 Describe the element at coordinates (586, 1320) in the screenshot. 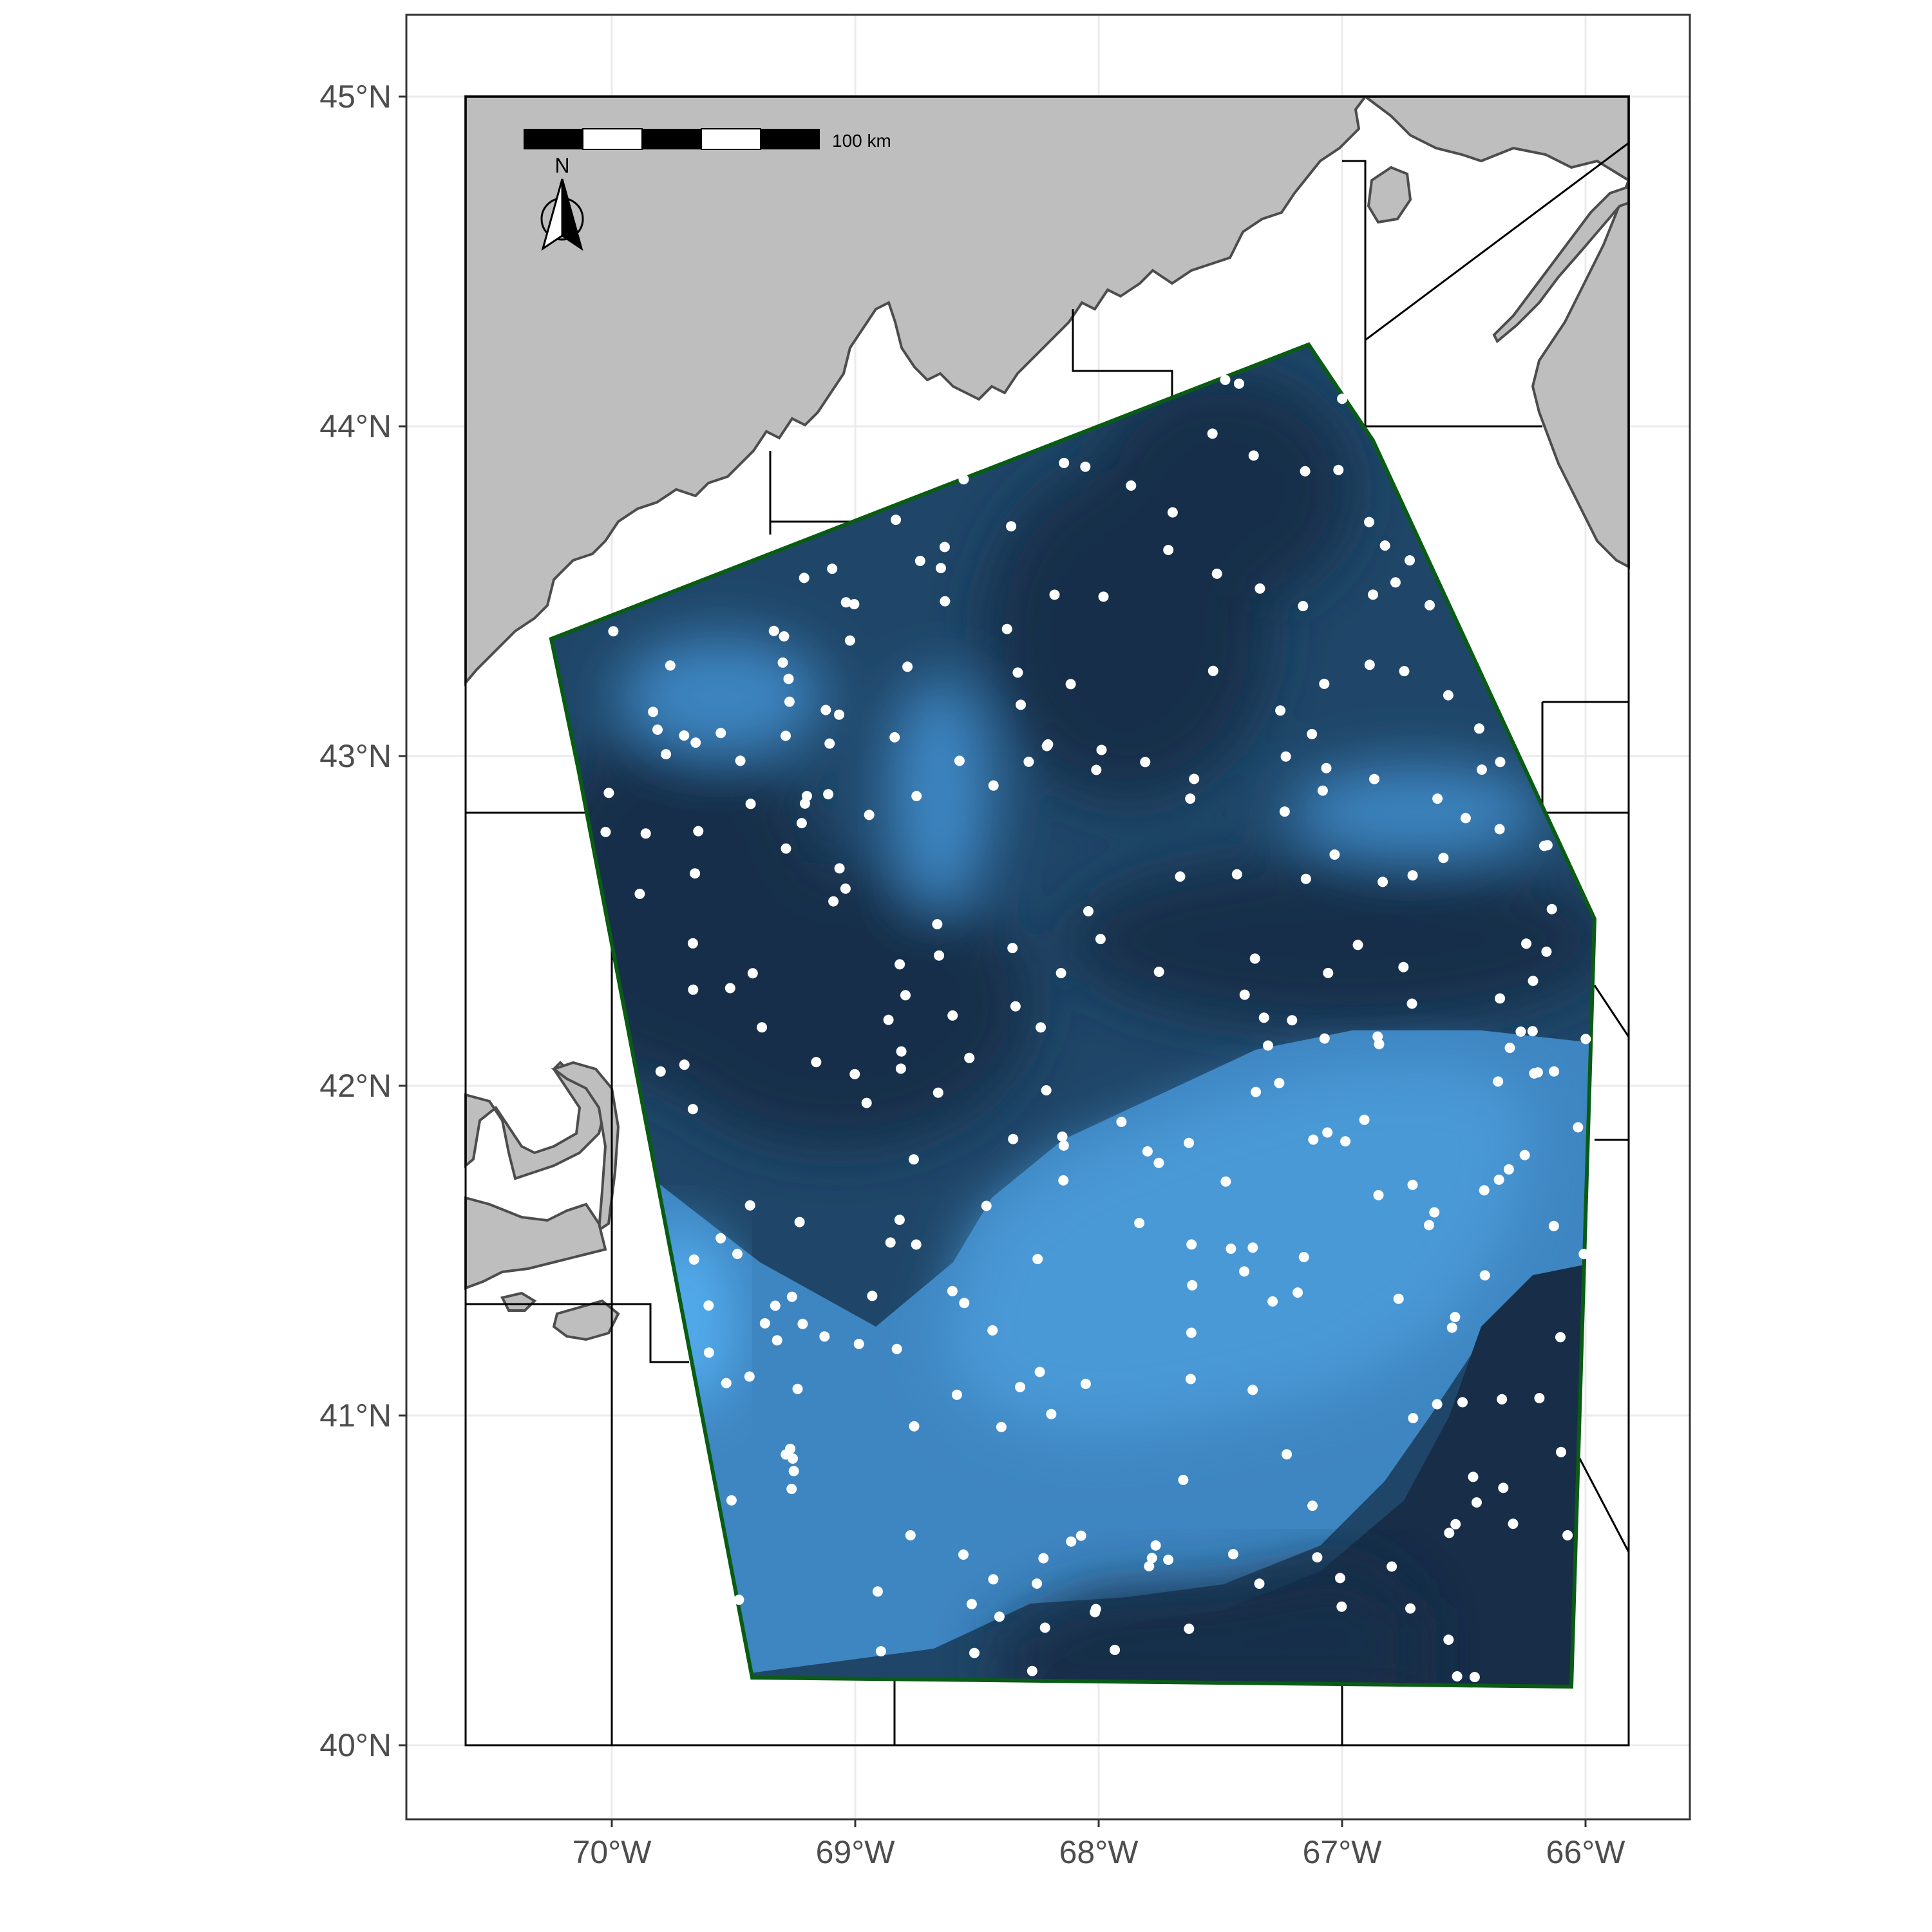

I see `nantucket-island` at that location.